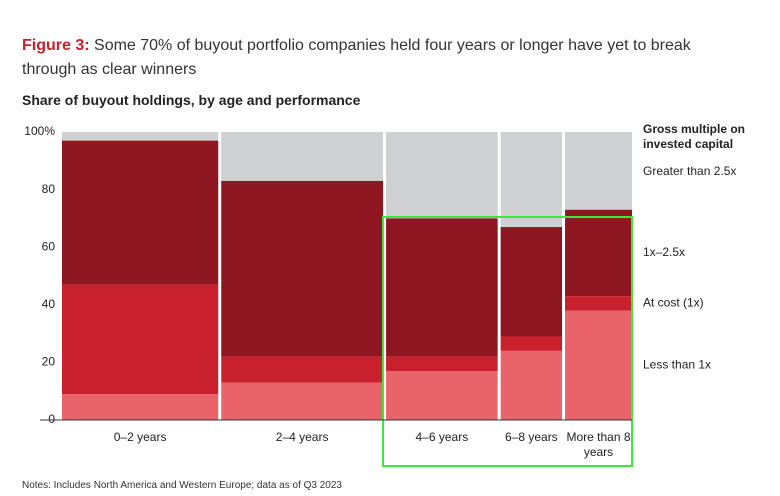 Image resolution: width=780 pixels, height=496 pixels. I want to click on y-tick-label: 60, so click(49, 246).